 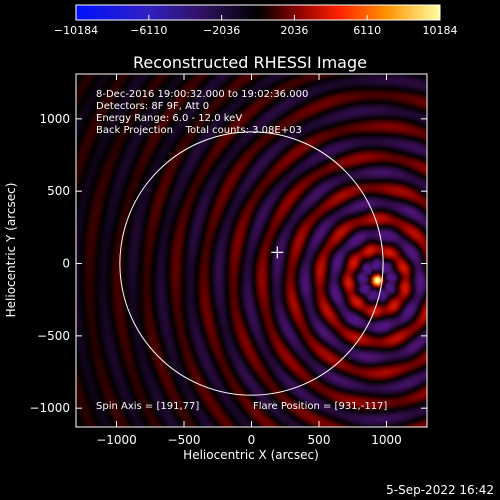 I want to click on info-line-4: Back Projection Total counts: 3.08E+03, so click(x=199, y=130).